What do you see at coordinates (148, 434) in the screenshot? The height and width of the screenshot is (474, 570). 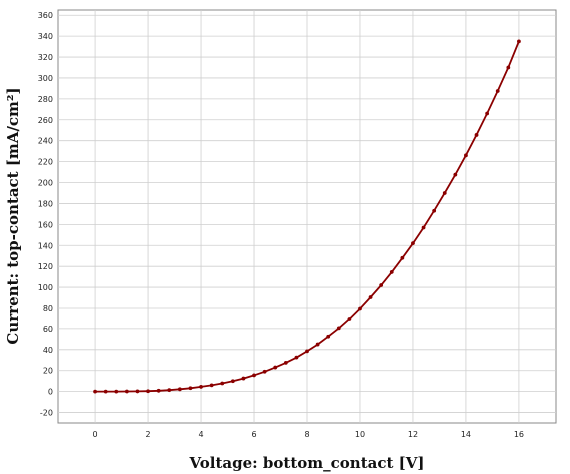 I see `x-tick-label: 2` at bounding box center [148, 434].